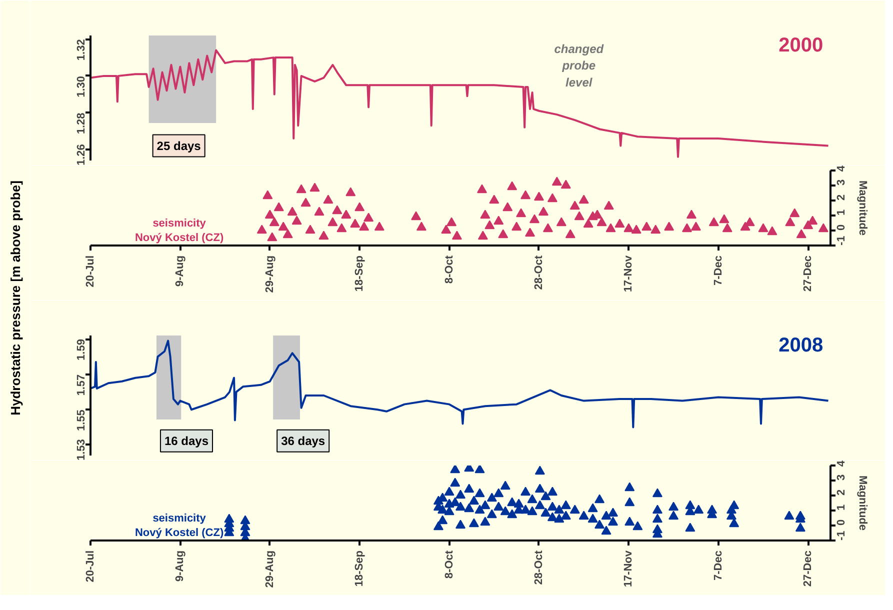 The image size is (893, 610). Describe the element at coordinates (82, 123) in the screenshot. I see `y-tick-label: 1.28` at that location.